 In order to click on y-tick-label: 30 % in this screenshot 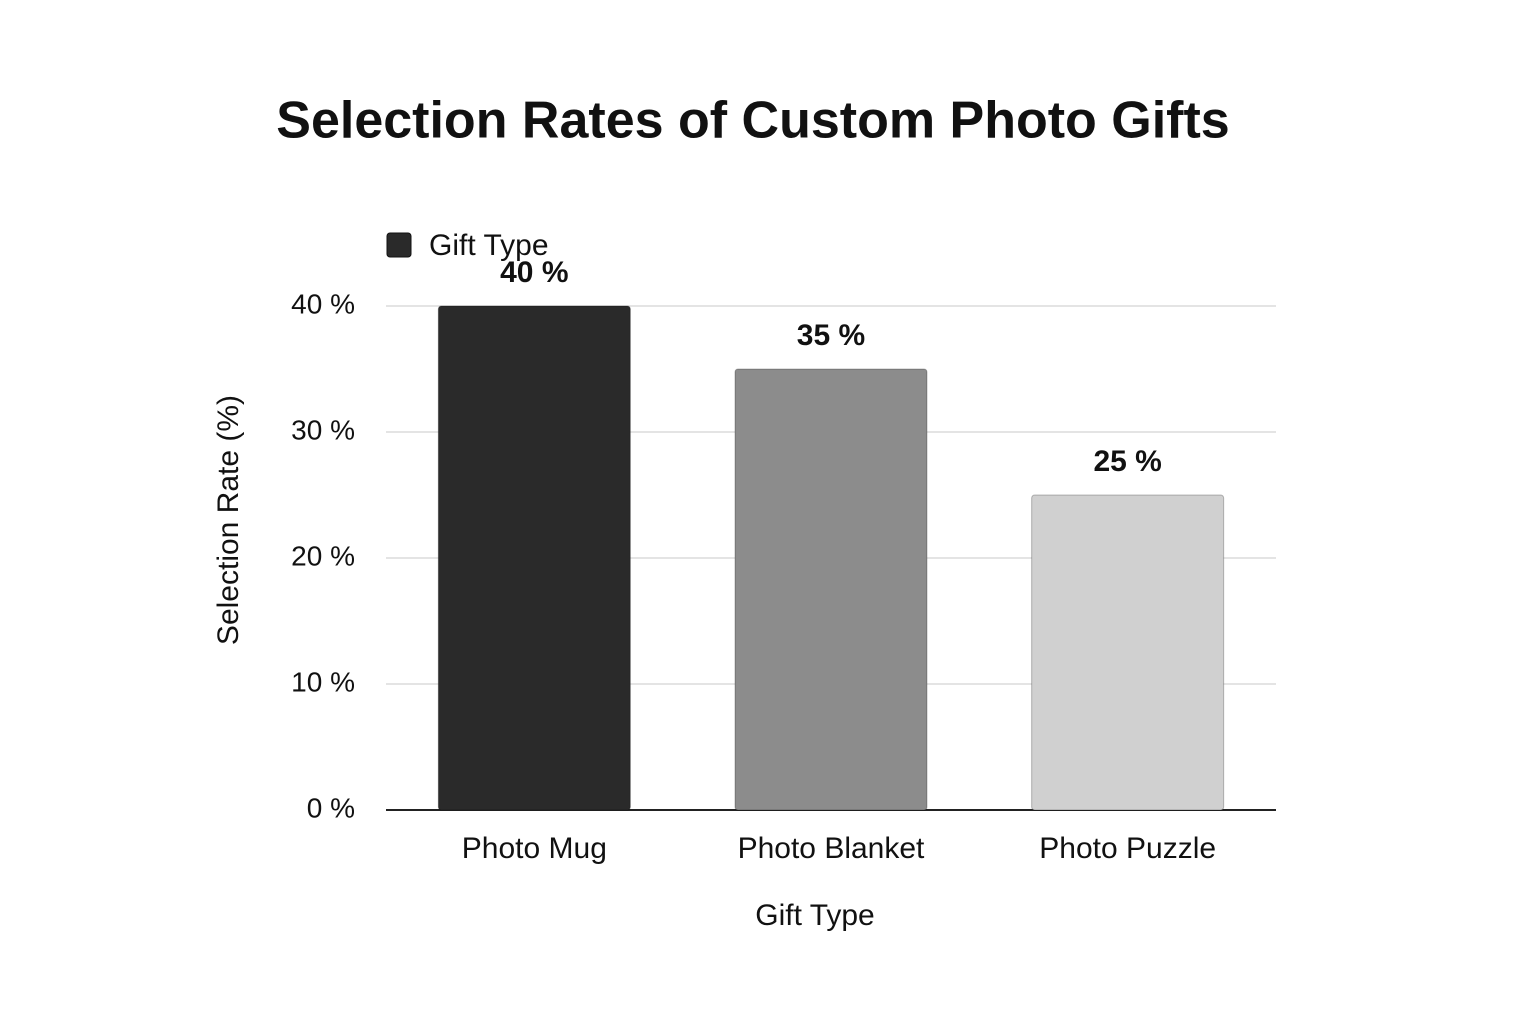, I will do `click(323, 429)`.